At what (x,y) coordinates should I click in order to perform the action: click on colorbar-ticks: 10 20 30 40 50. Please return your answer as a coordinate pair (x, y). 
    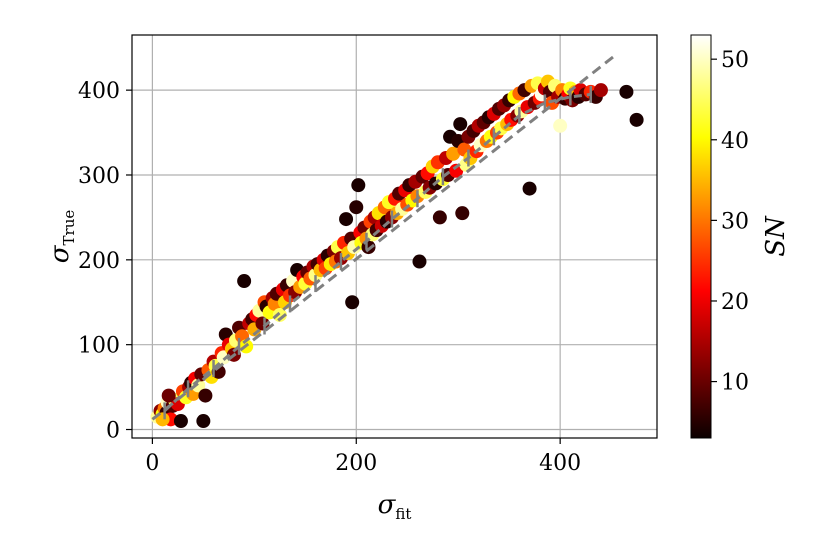
    Looking at the image, I should click on (730, 222).